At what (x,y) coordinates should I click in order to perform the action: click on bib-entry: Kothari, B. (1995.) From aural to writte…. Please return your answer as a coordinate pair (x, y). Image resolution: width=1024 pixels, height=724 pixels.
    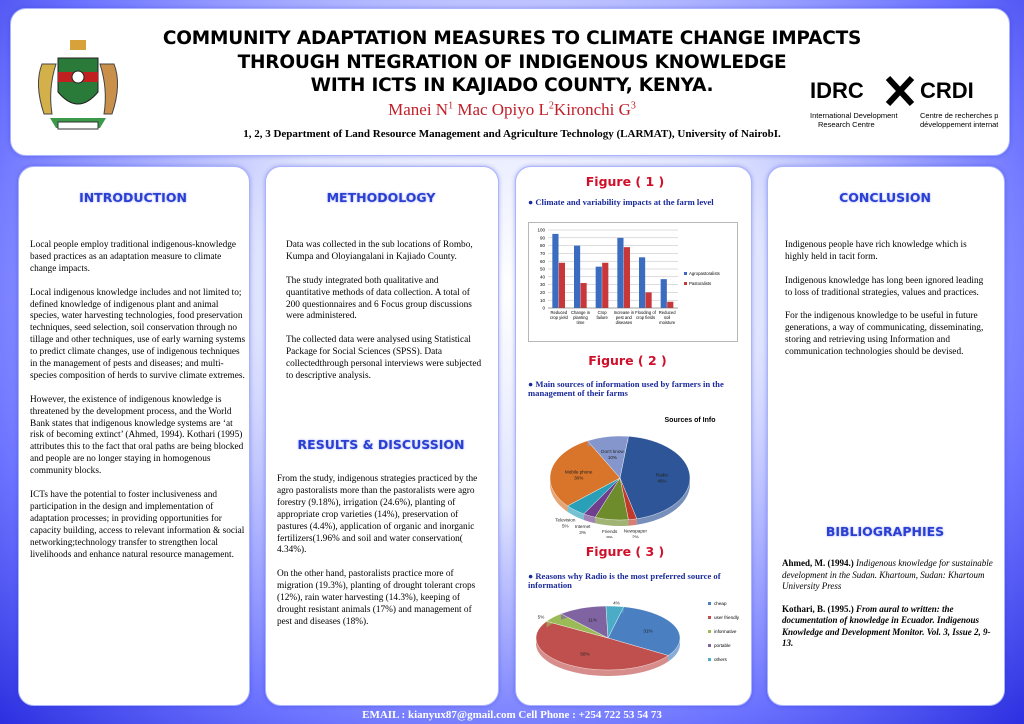
    Looking at the image, I should click on (888, 627).